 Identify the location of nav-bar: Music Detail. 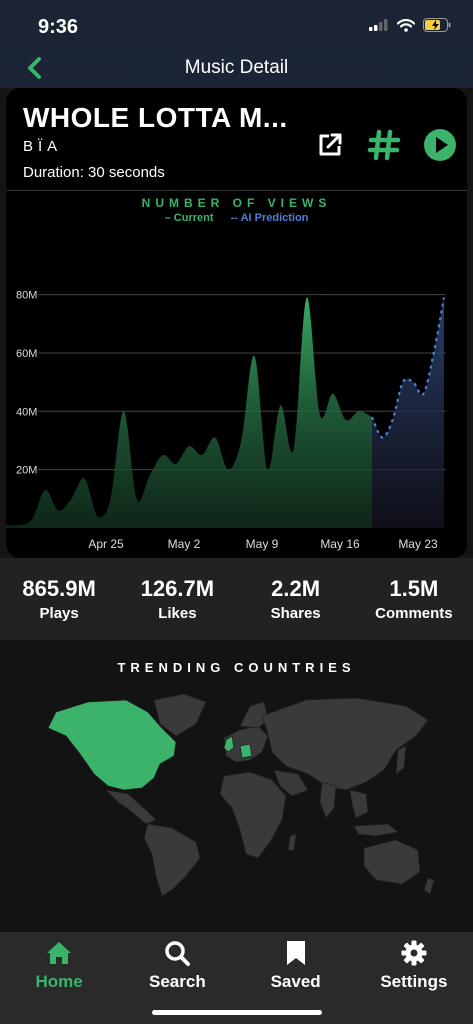
(236, 68).